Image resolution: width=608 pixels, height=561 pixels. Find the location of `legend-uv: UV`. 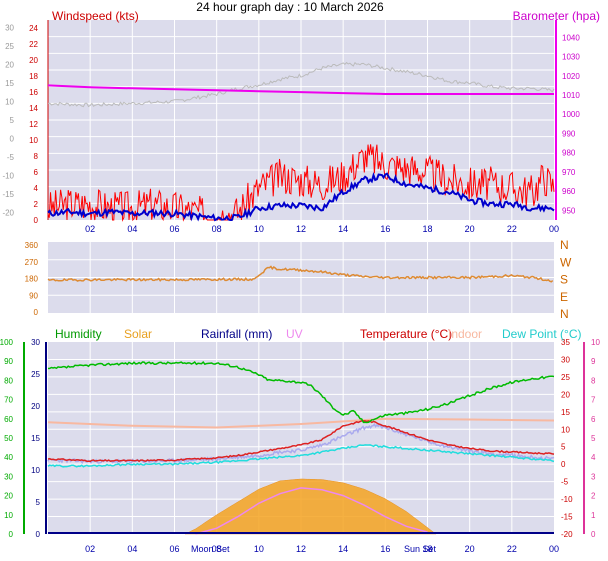

legend-uv: UV is located at coordinates (294, 334).